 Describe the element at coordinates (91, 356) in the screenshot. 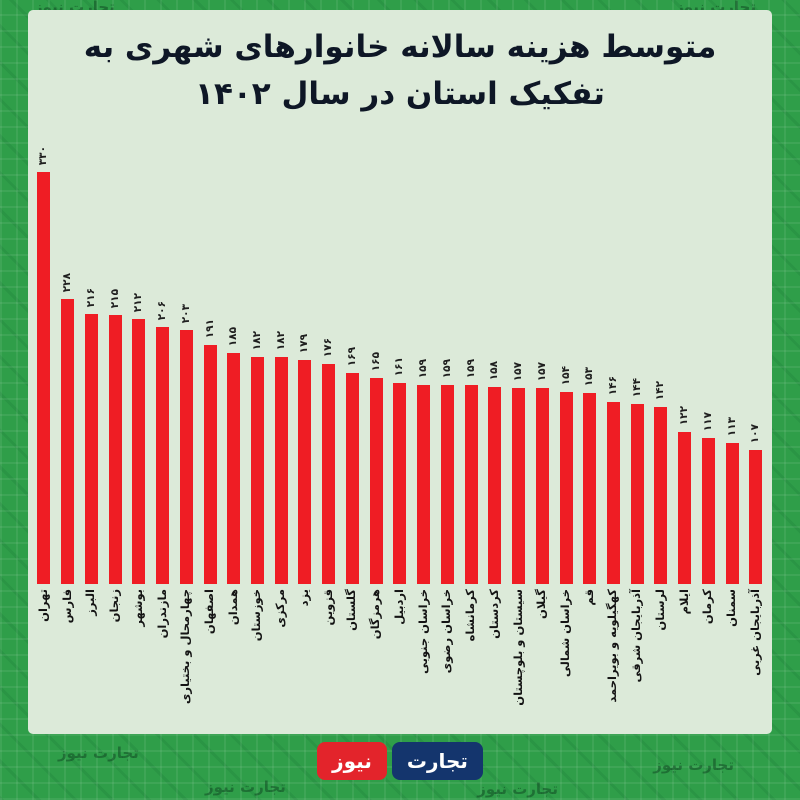

I see `bar-column: ۲۱۶` at that location.